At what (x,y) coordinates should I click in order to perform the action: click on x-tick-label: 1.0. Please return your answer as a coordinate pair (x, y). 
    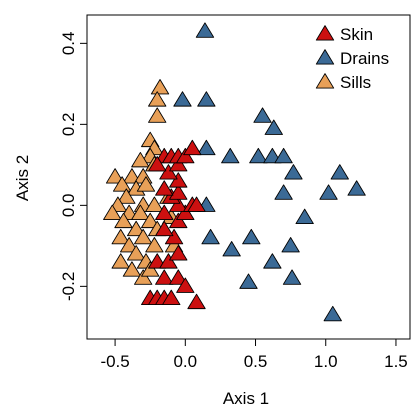
    Looking at the image, I should click on (326, 361).